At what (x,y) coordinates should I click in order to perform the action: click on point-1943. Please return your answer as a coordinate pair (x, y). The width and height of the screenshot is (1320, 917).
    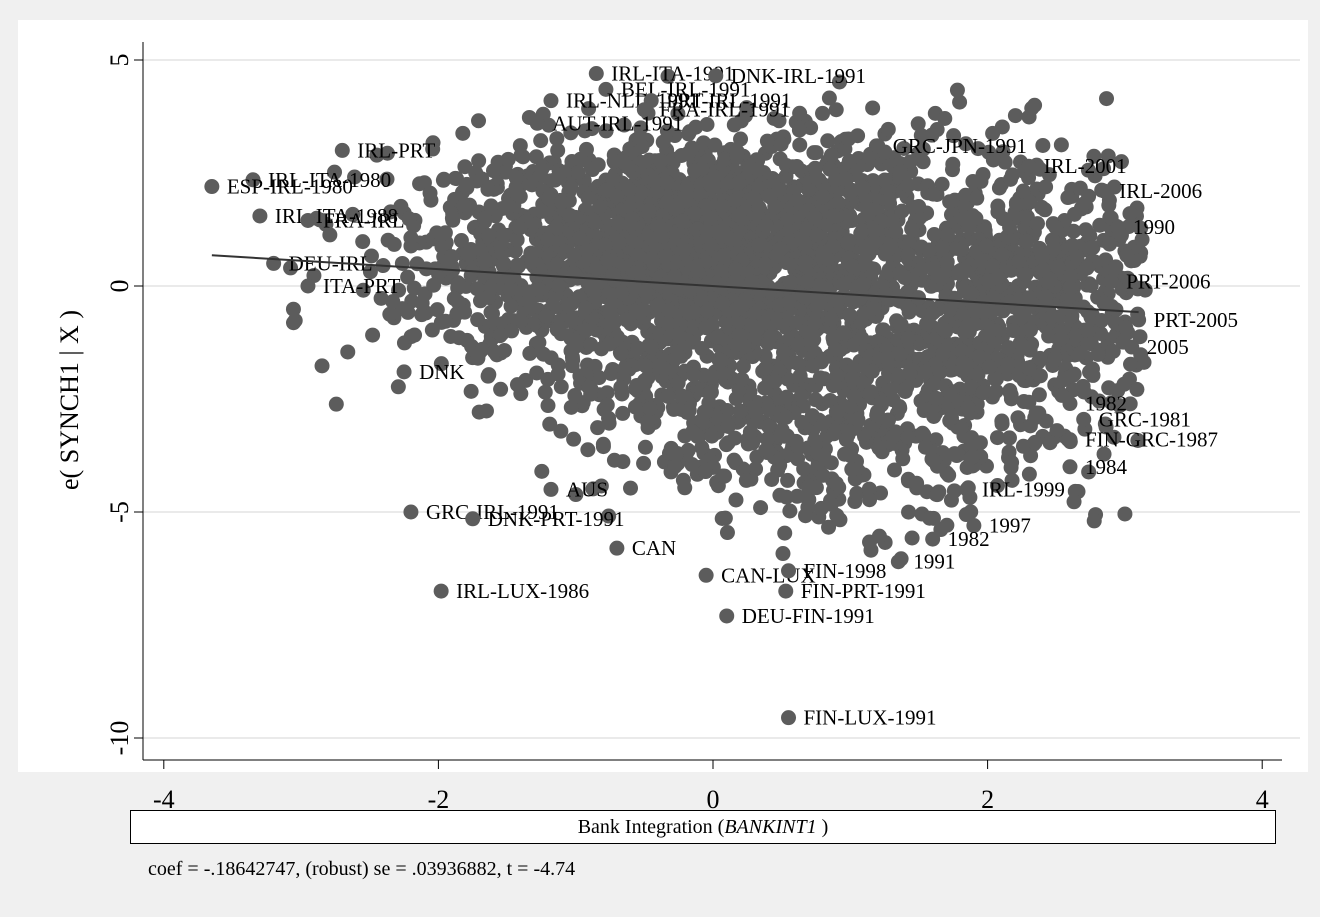
    Looking at the image, I should click on (736, 500).